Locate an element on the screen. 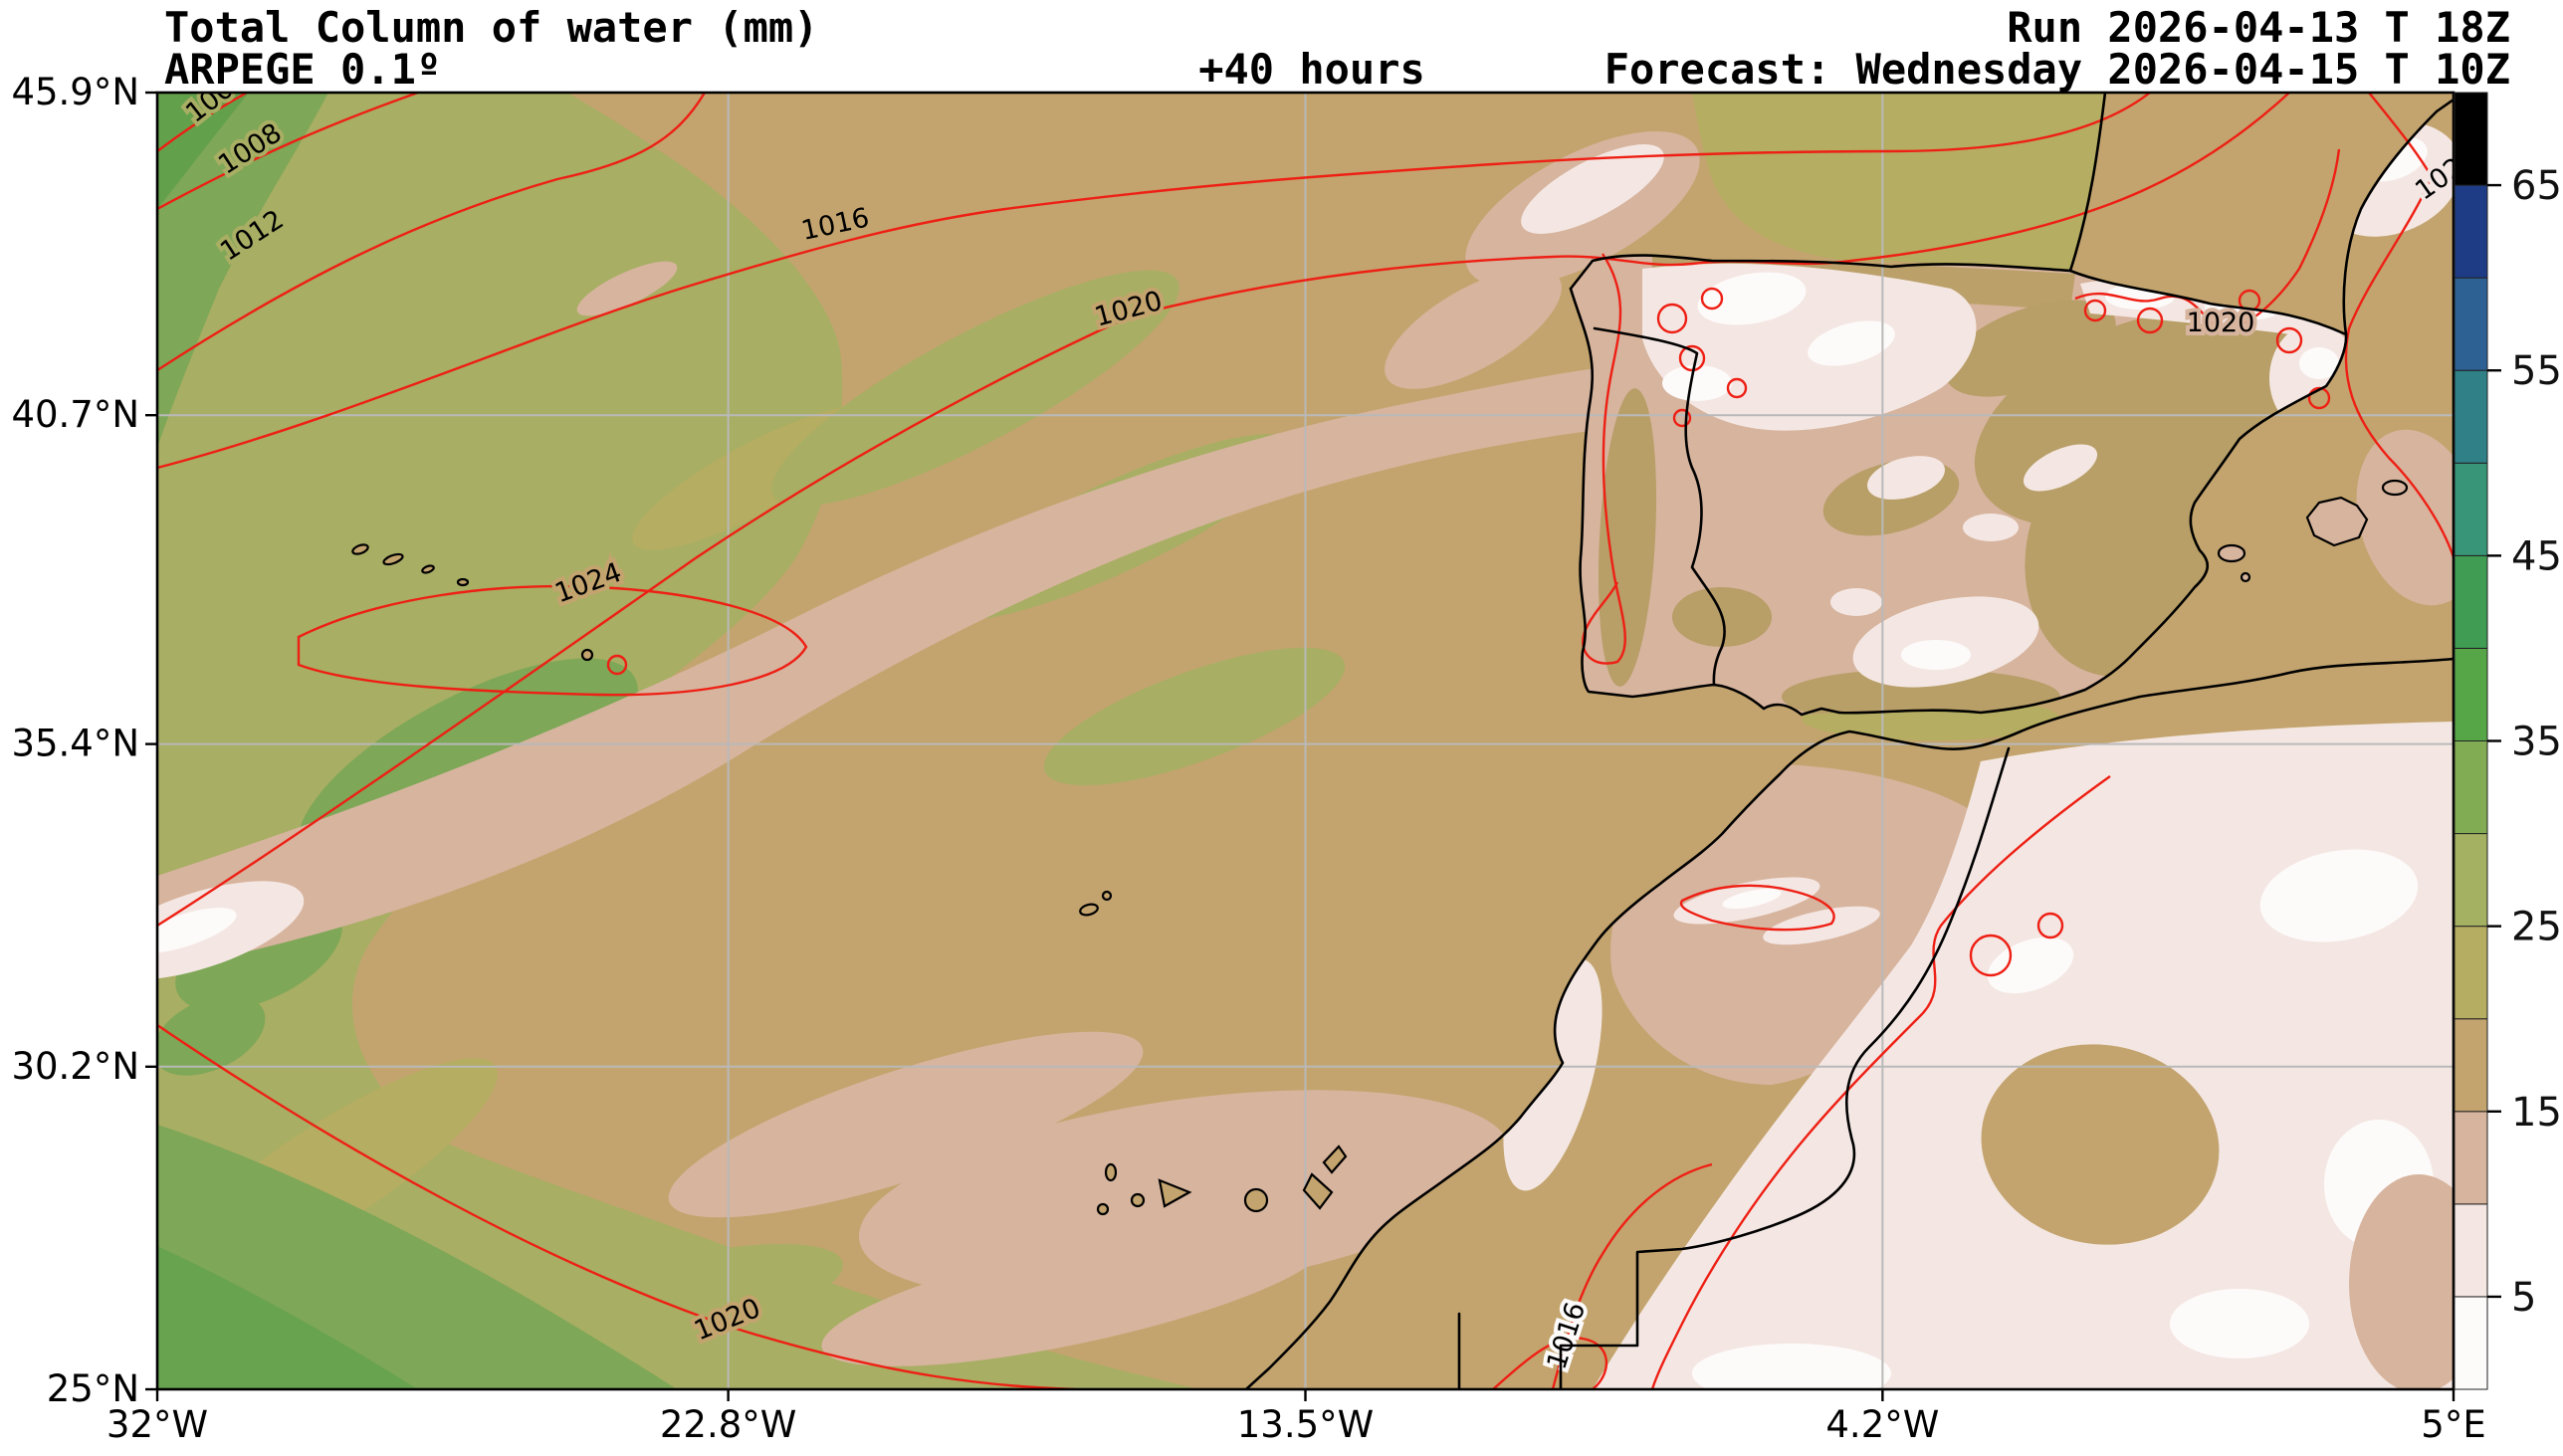  colorbar-tick-label: 15 is located at coordinates (2536, 1113).